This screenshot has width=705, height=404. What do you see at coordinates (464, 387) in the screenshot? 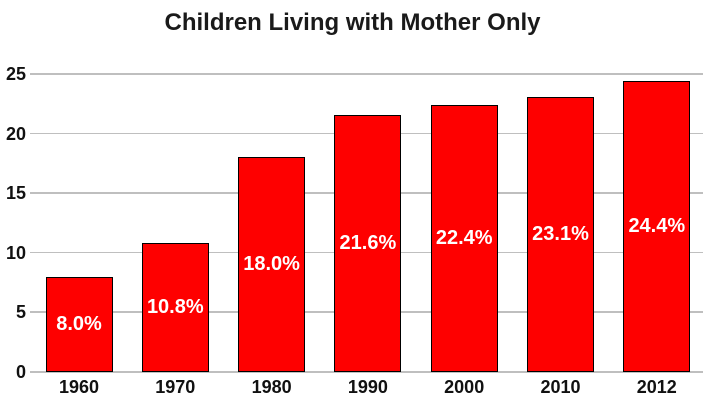
I see `x-axis-tick-label: 2000` at bounding box center [464, 387].